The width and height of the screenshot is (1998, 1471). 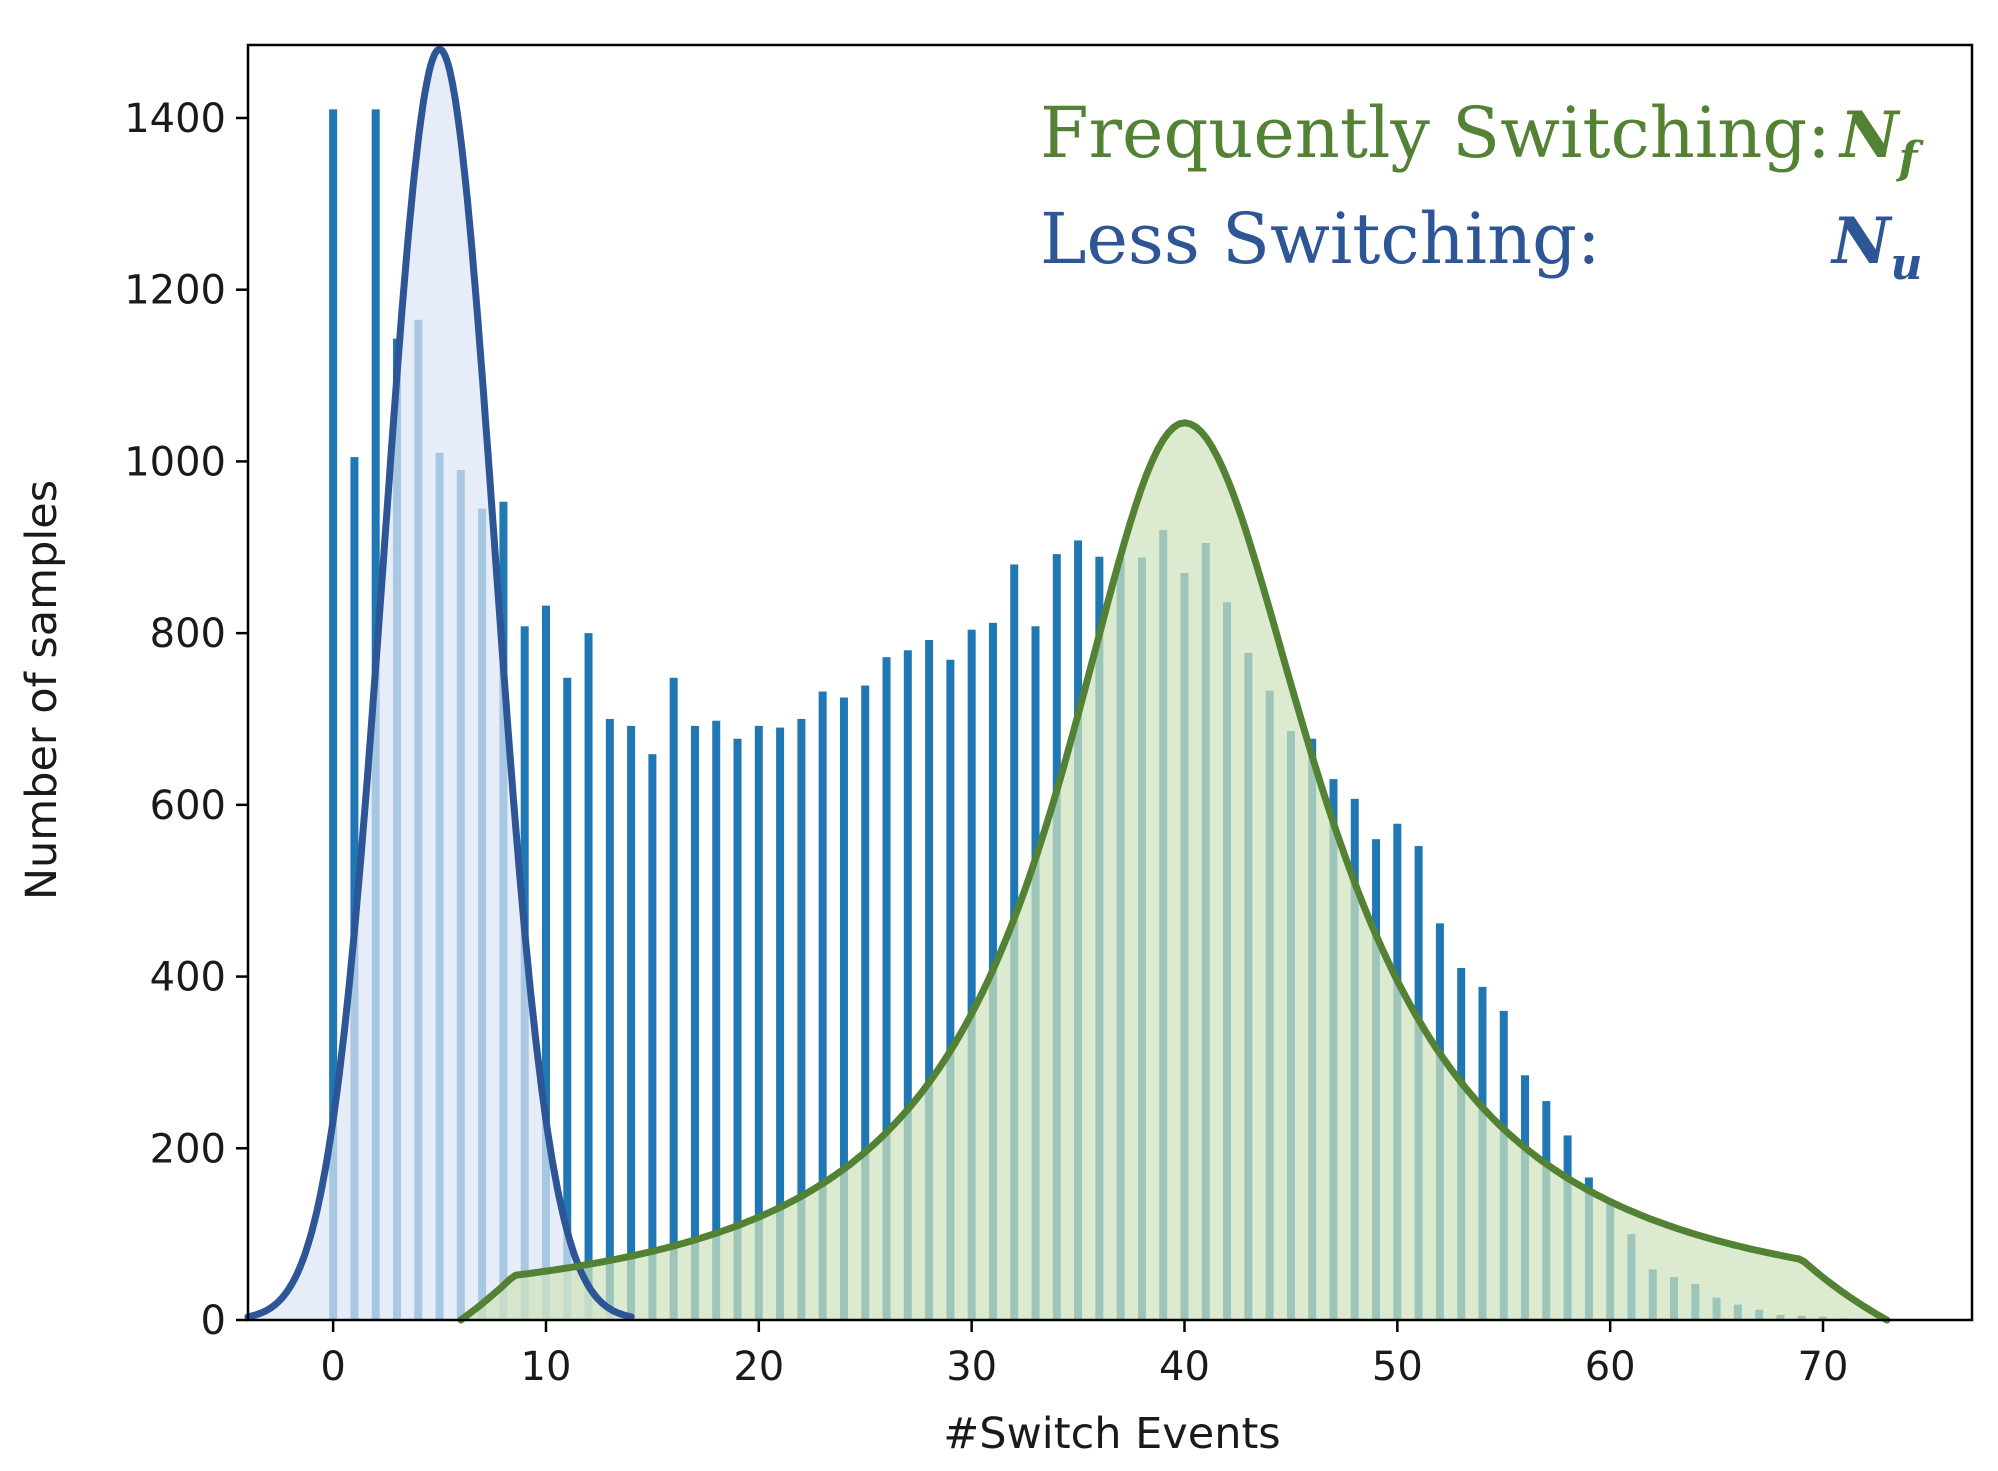 What do you see at coordinates (1184, 1367) in the screenshot?
I see `x-tick-label-40: 40` at bounding box center [1184, 1367].